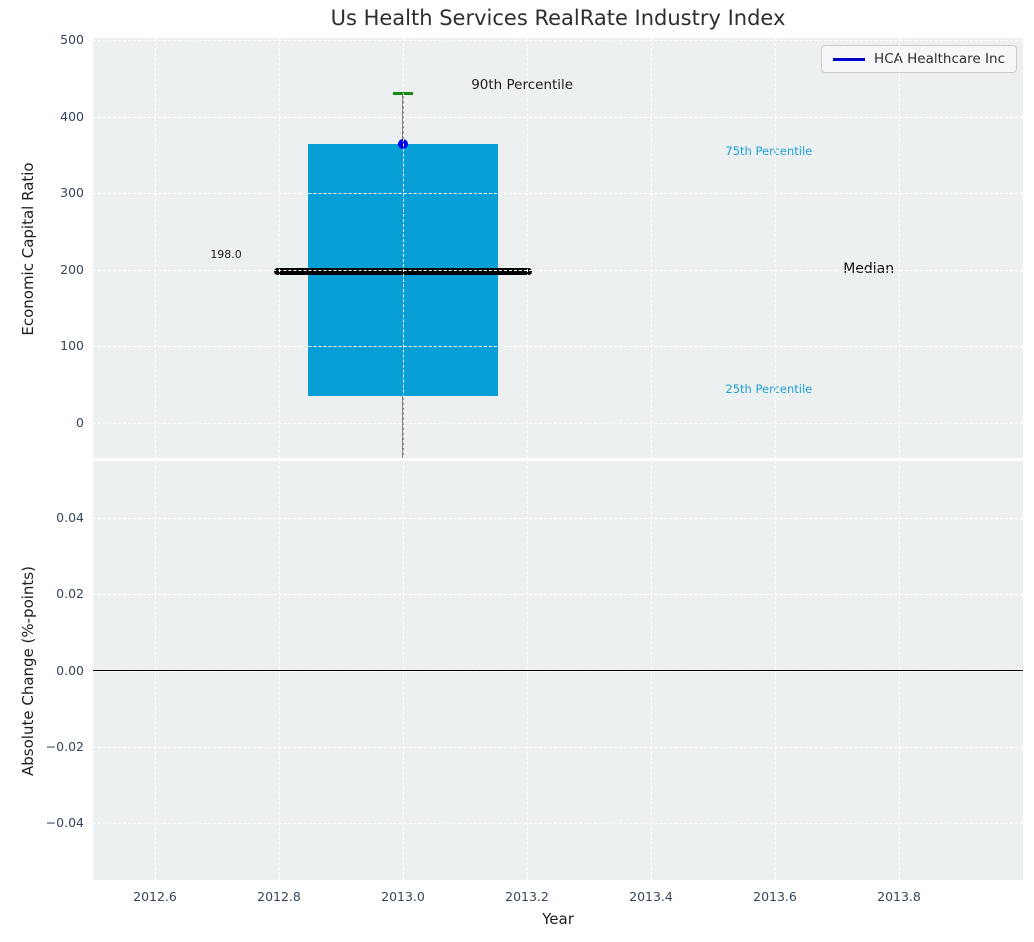 Image resolution: width=1034 pixels, height=942 pixels. What do you see at coordinates (72, 346) in the screenshot?
I see `y-tick-label: 100` at bounding box center [72, 346].